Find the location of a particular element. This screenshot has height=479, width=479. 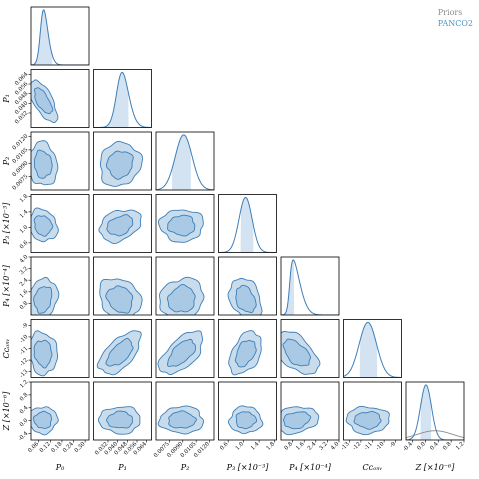

panel-6-5: -13 -12 -11 -10 -9 is located at coordinates (371, 416).